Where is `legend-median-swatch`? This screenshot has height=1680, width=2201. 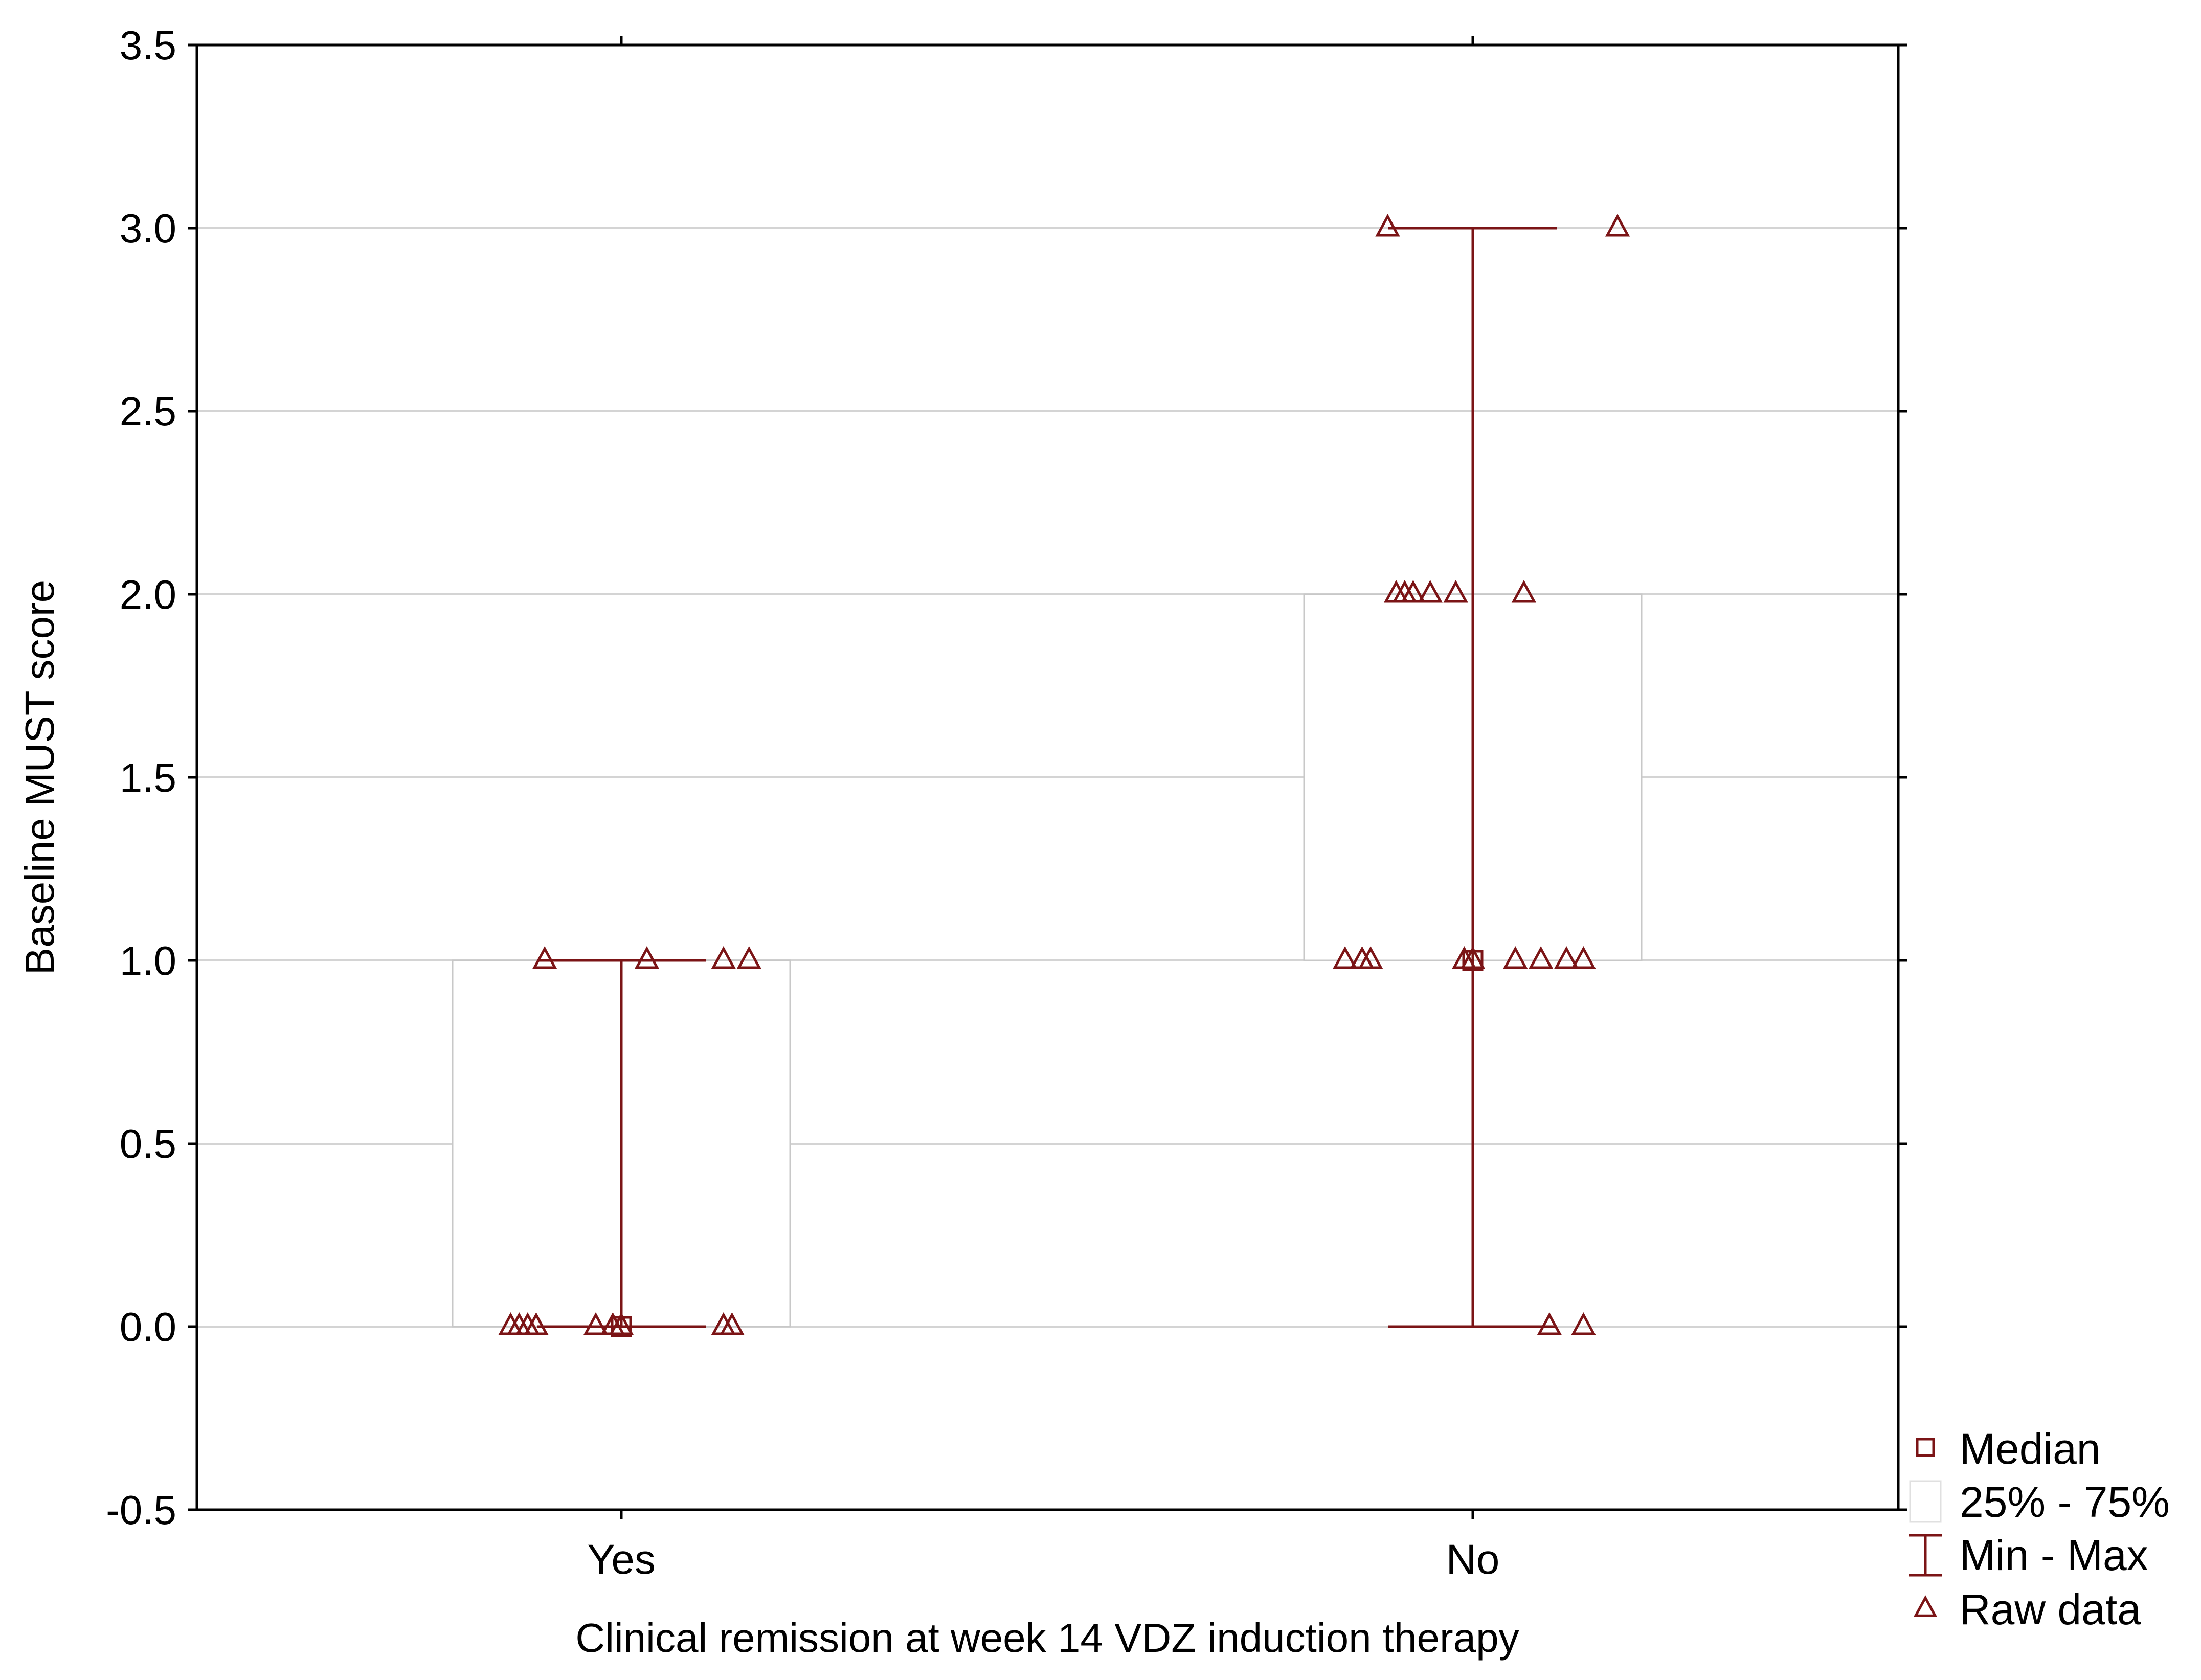
legend-median-swatch is located at coordinates (1925, 1447).